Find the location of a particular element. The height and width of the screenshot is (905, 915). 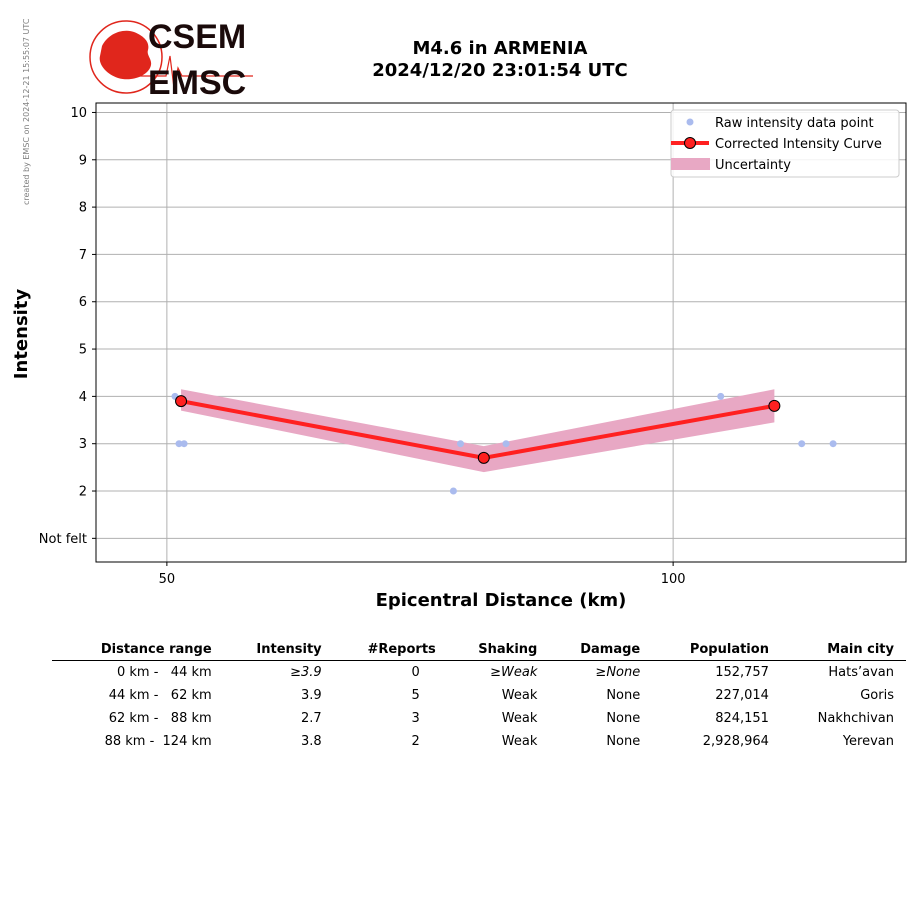

y-tick-label: 9 is located at coordinates (83, 160).